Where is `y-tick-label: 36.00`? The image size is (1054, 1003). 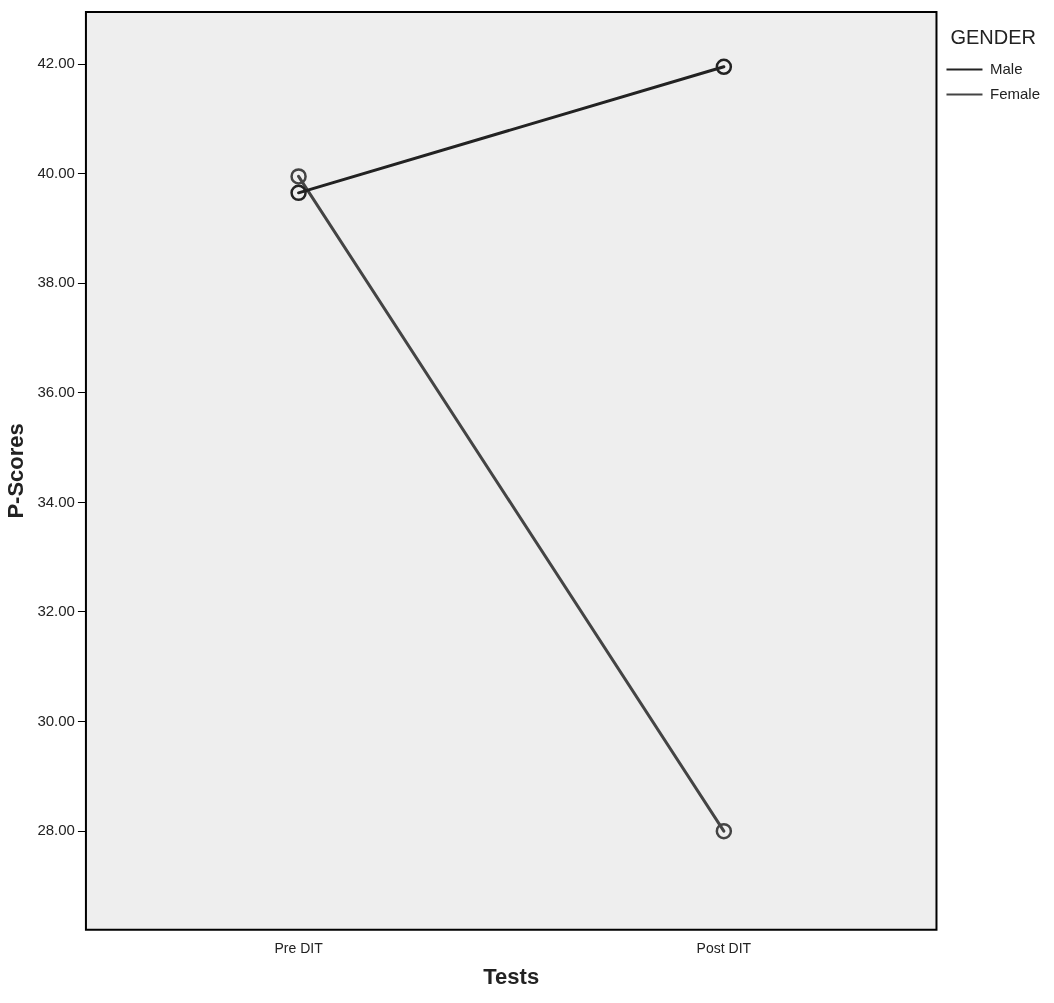 y-tick-label: 36.00 is located at coordinates (56, 391).